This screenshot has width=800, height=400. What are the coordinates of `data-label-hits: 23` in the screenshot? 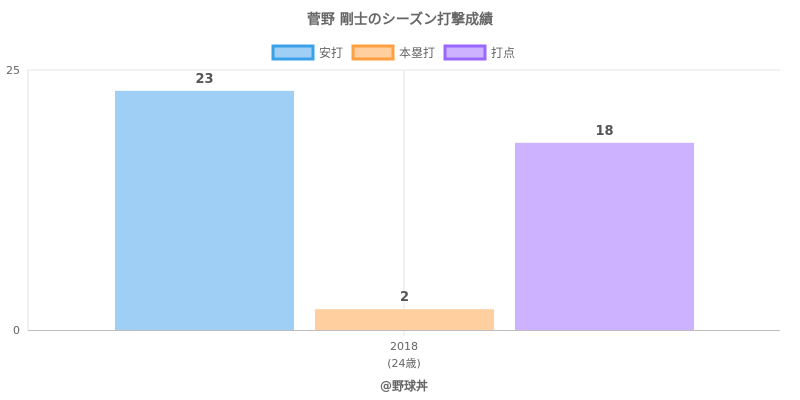 It's located at (204, 79).